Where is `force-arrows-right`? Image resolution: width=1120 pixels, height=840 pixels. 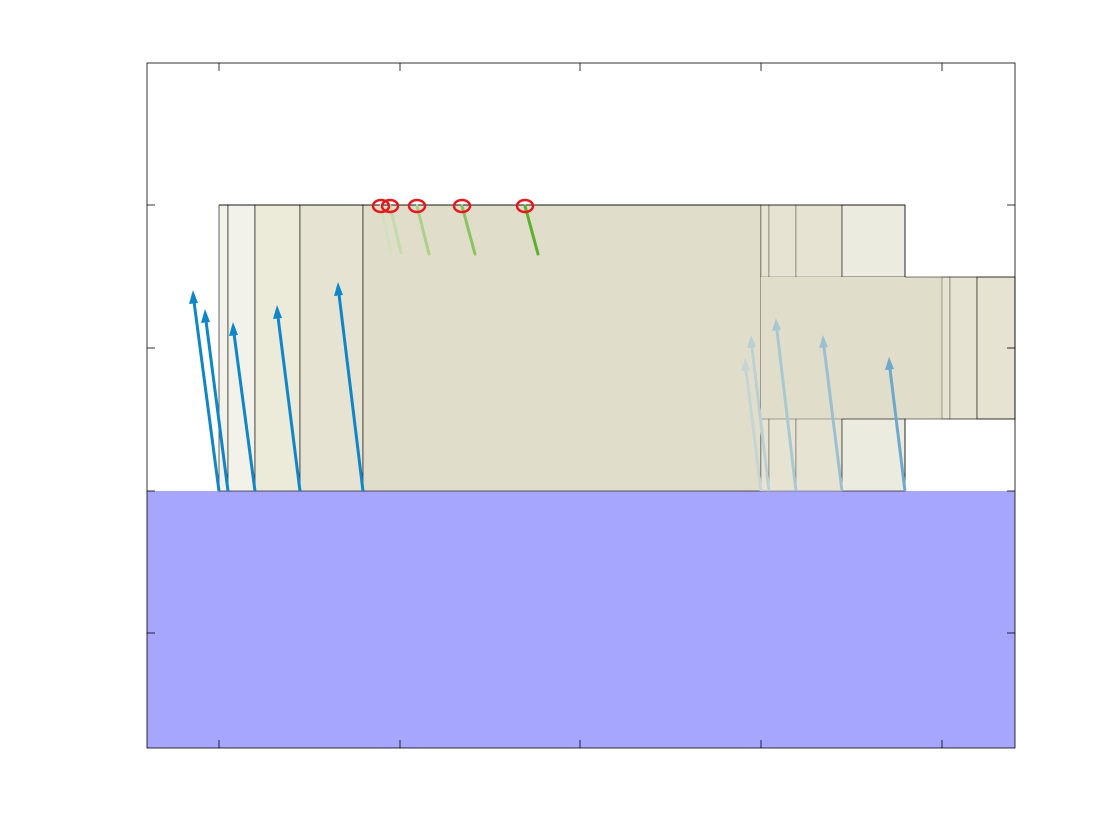
force-arrows-right is located at coordinates (824, 405).